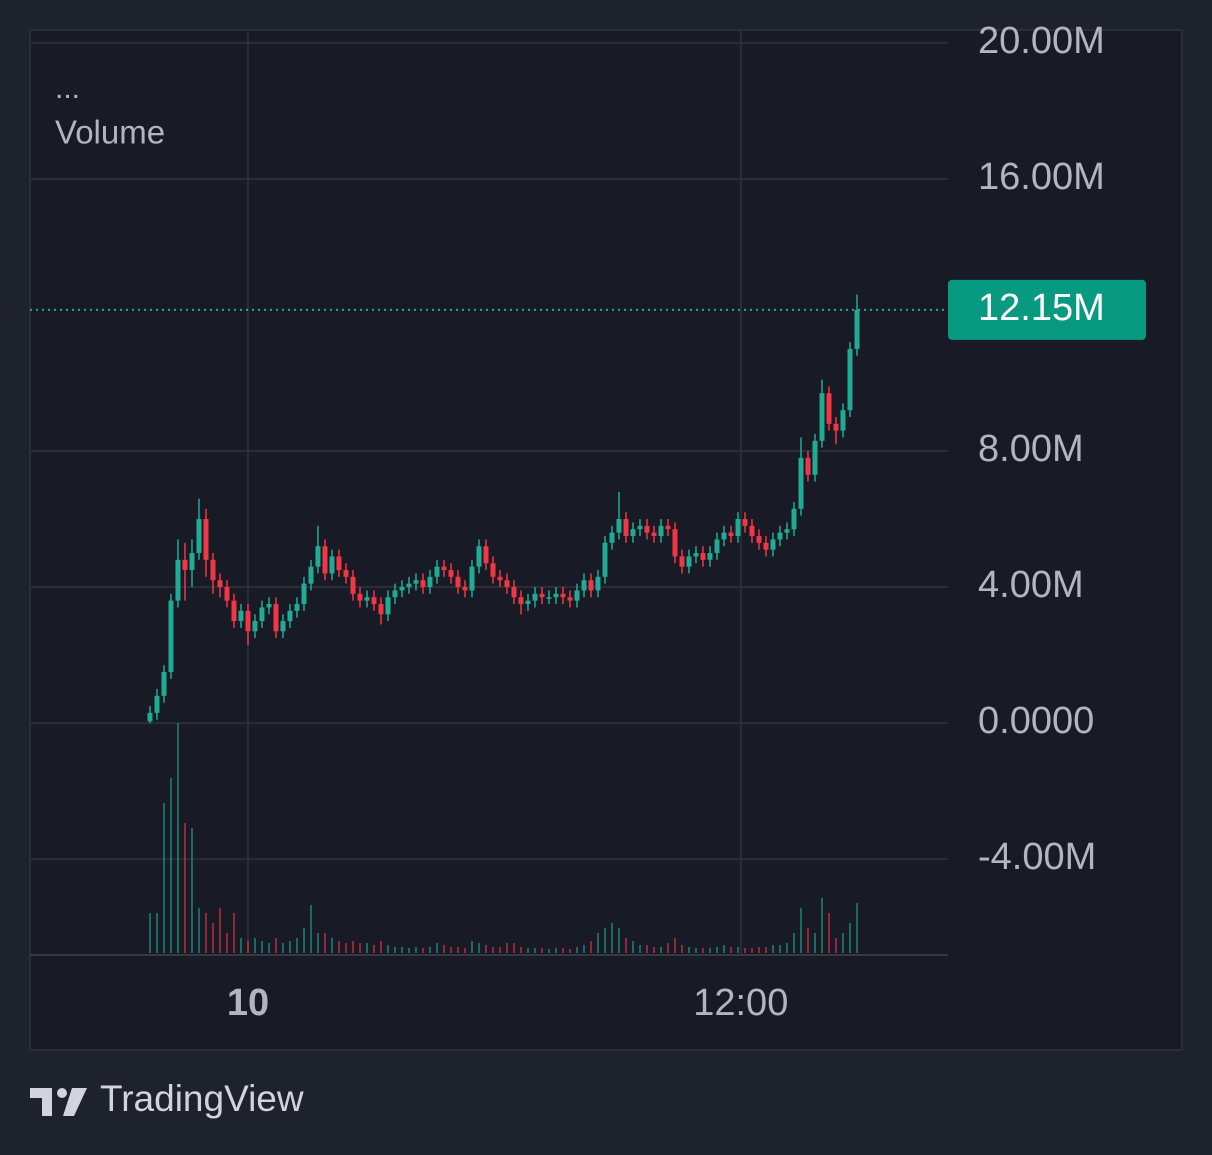 The image size is (1212, 1155). I want to click on x-tick-label: 12:00, so click(740, 1003).